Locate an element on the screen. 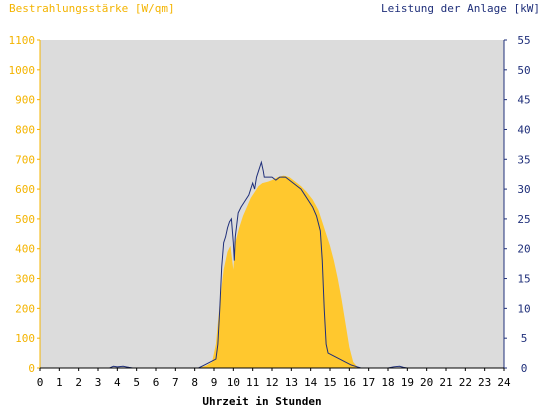 Image resolution: width=544 pixels, height=413 pixels. x-tick-label: 4 is located at coordinates (117, 382).